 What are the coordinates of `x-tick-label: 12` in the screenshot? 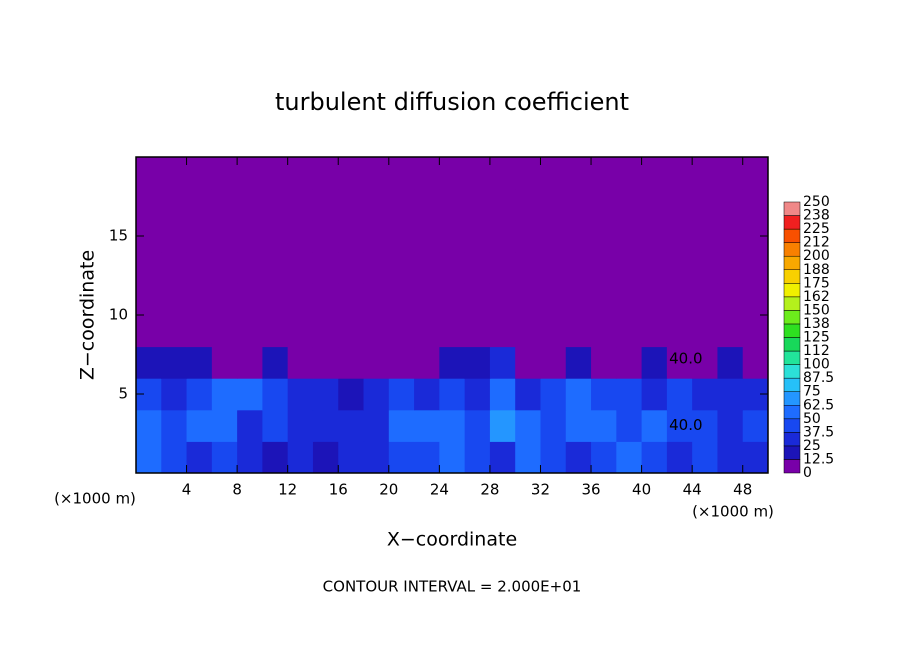 It's located at (287, 490).